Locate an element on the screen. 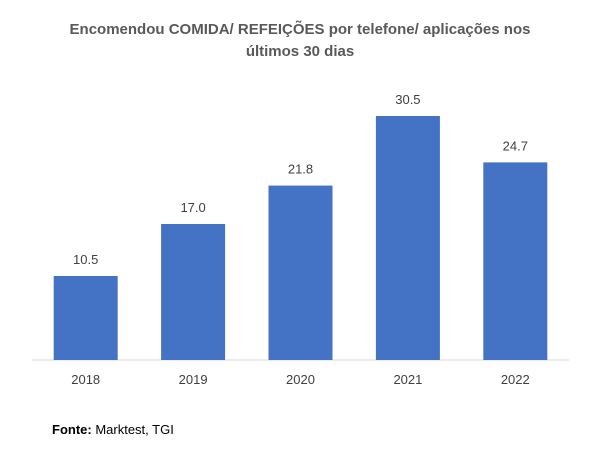  bar-2021 is located at coordinates (407, 238).